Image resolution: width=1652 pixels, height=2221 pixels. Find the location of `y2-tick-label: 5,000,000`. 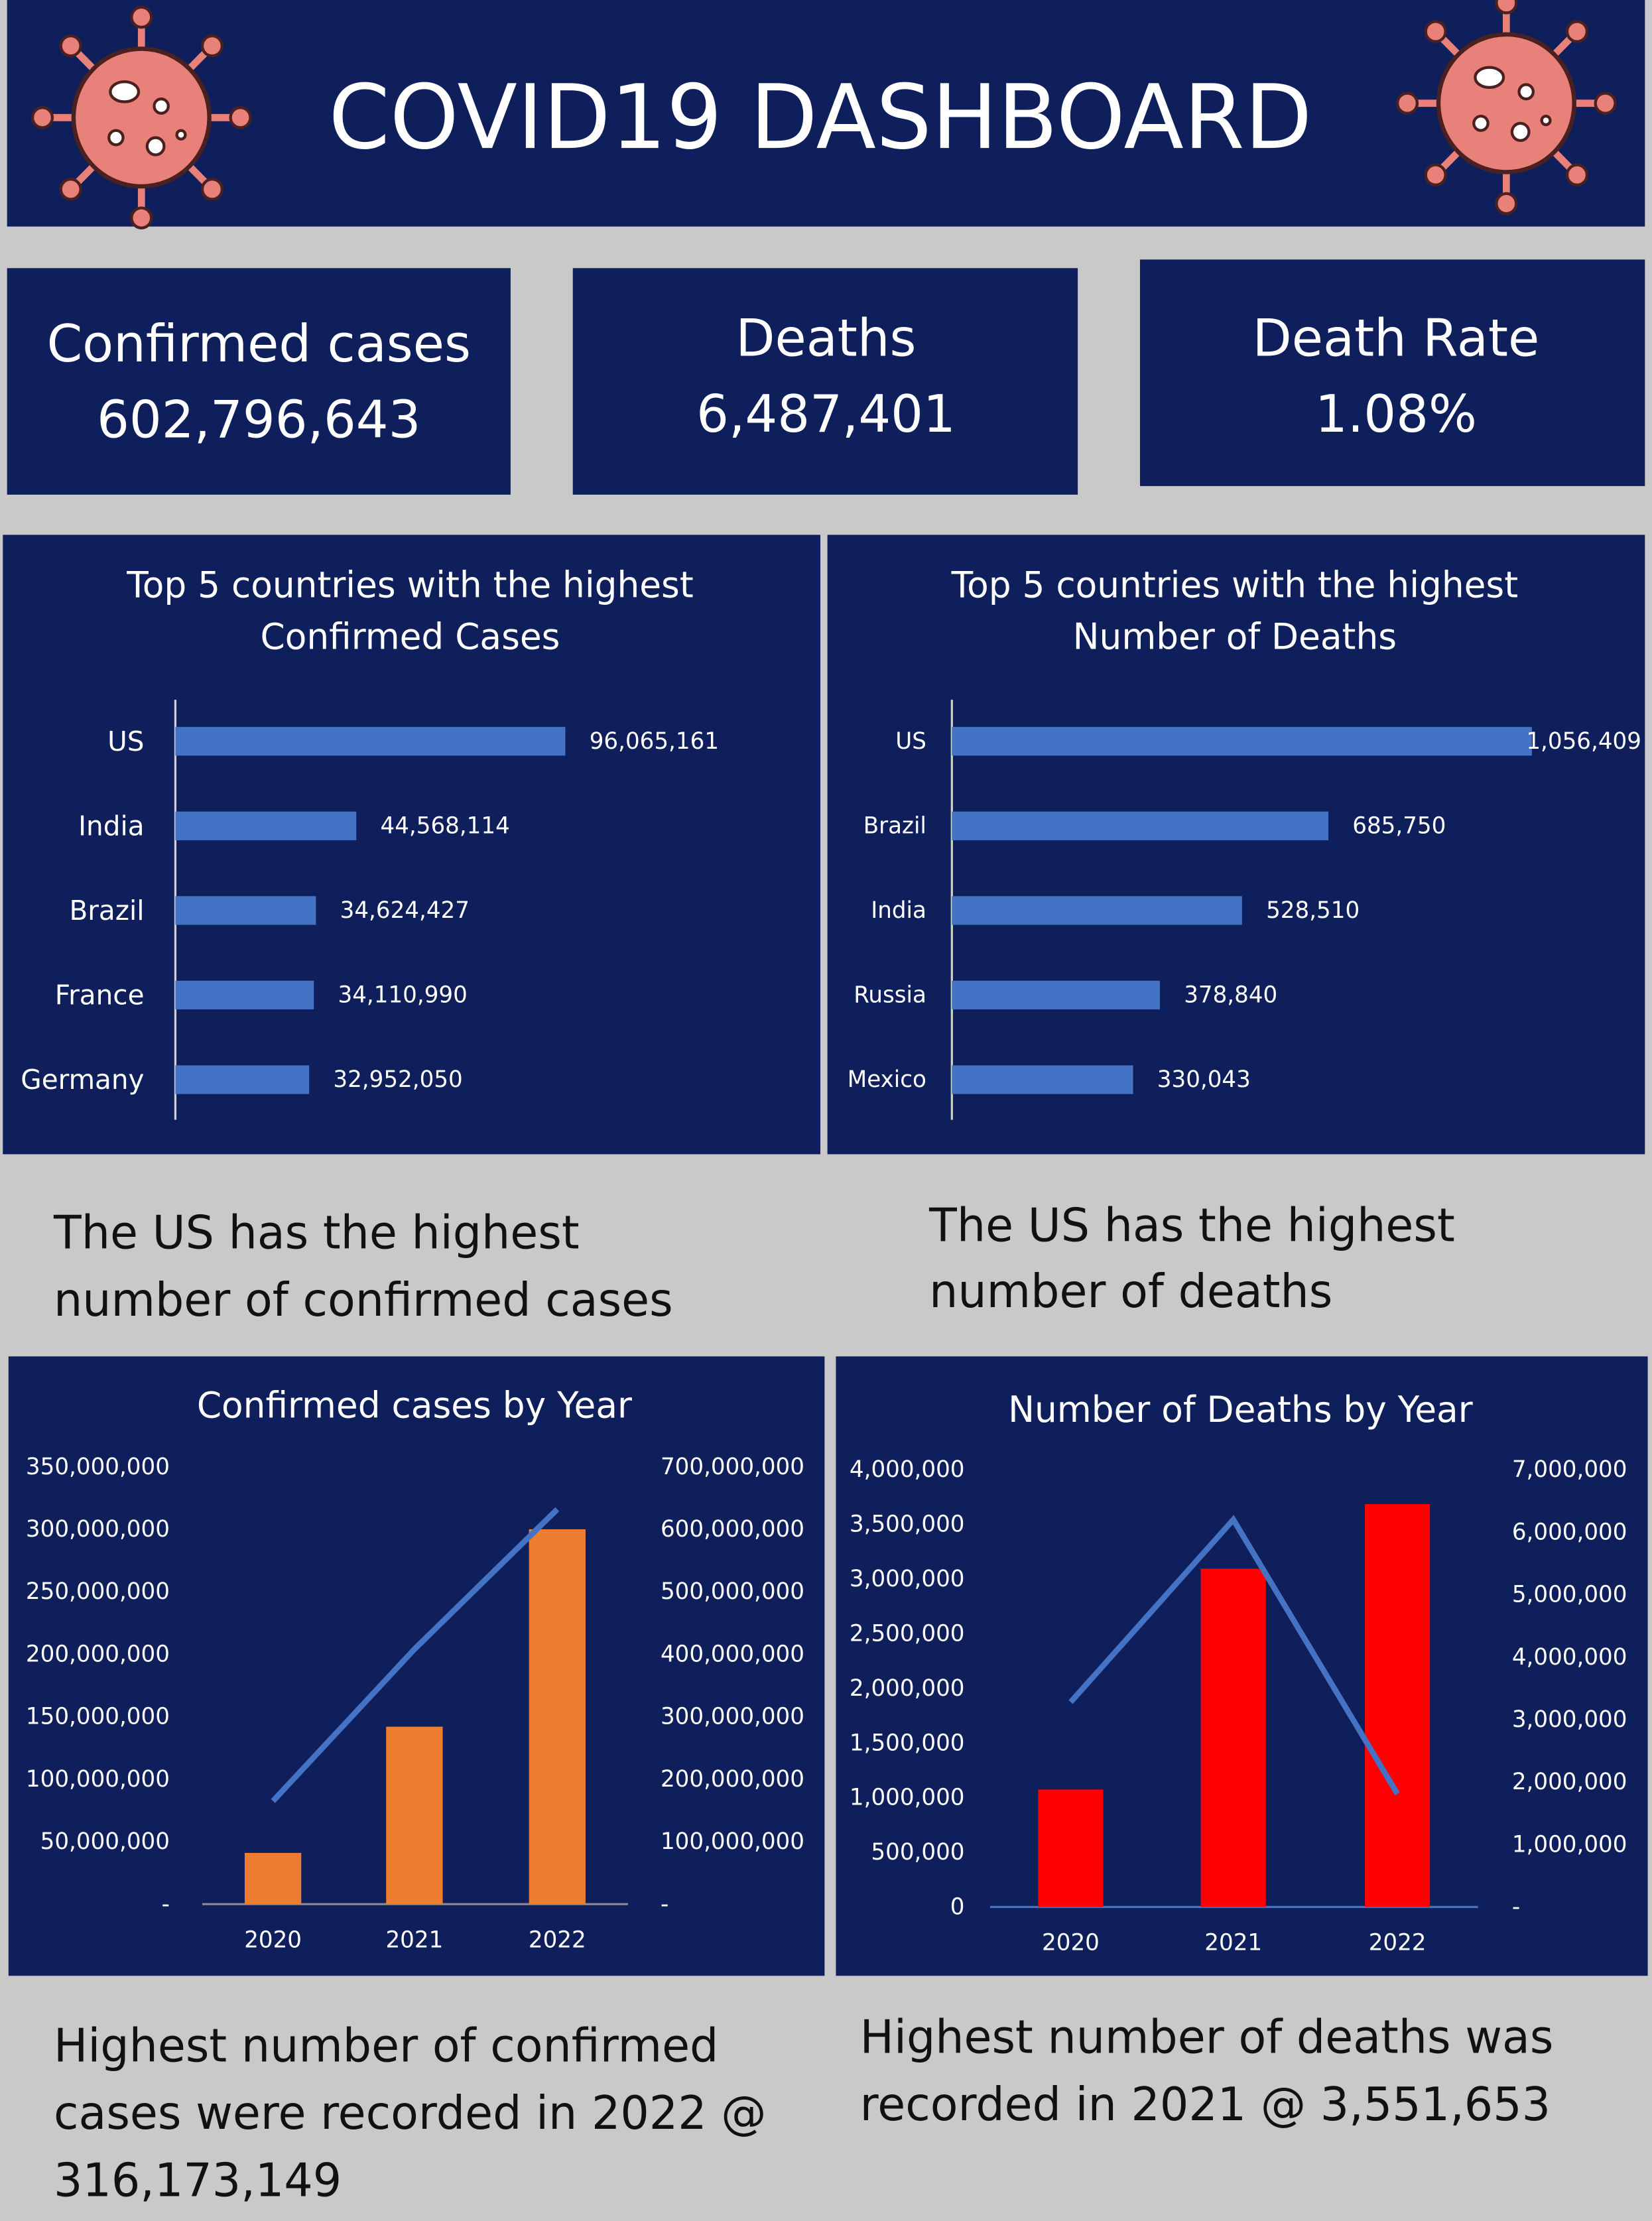

y2-tick-label: 5,000,000 is located at coordinates (1569, 1594).